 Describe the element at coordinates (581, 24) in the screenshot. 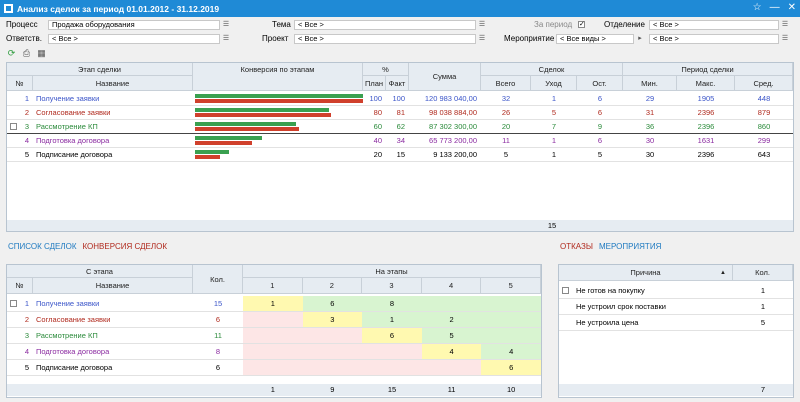

I see `period-checkbox: ✓` at that location.